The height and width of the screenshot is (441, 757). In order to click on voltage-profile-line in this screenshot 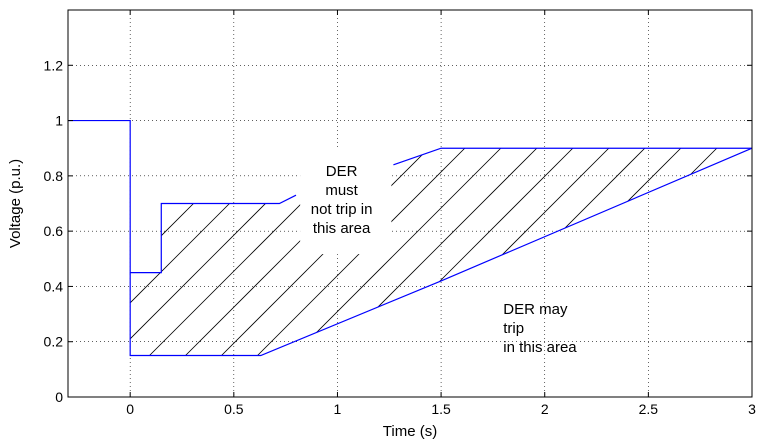, I will do `click(182, 196)`.